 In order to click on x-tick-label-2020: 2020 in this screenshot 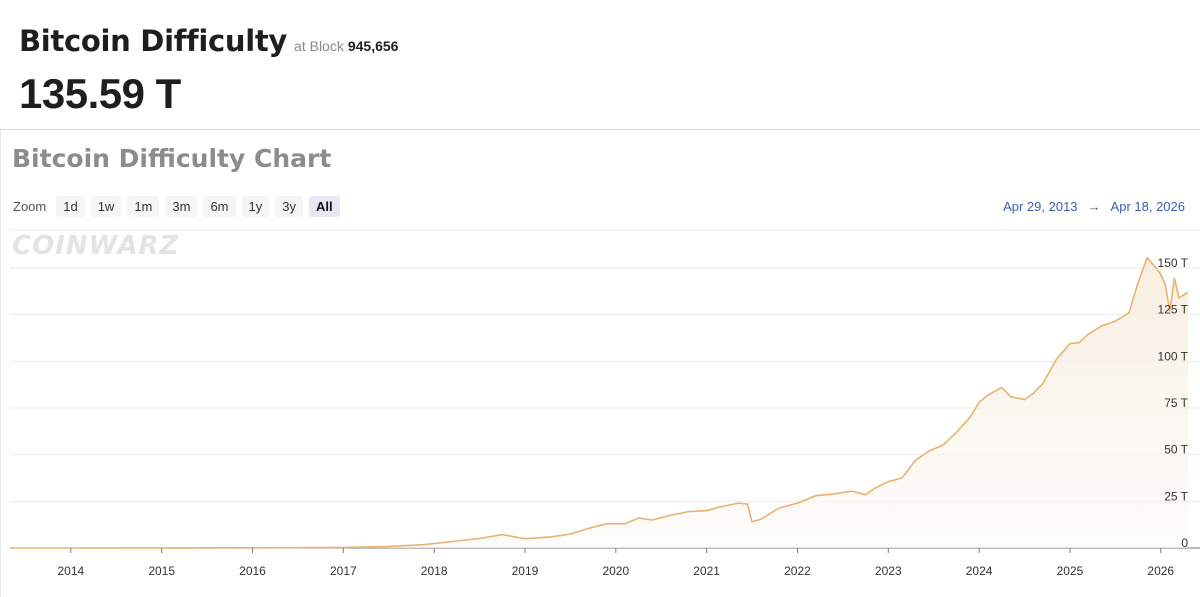, I will do `click(615, 571)`.